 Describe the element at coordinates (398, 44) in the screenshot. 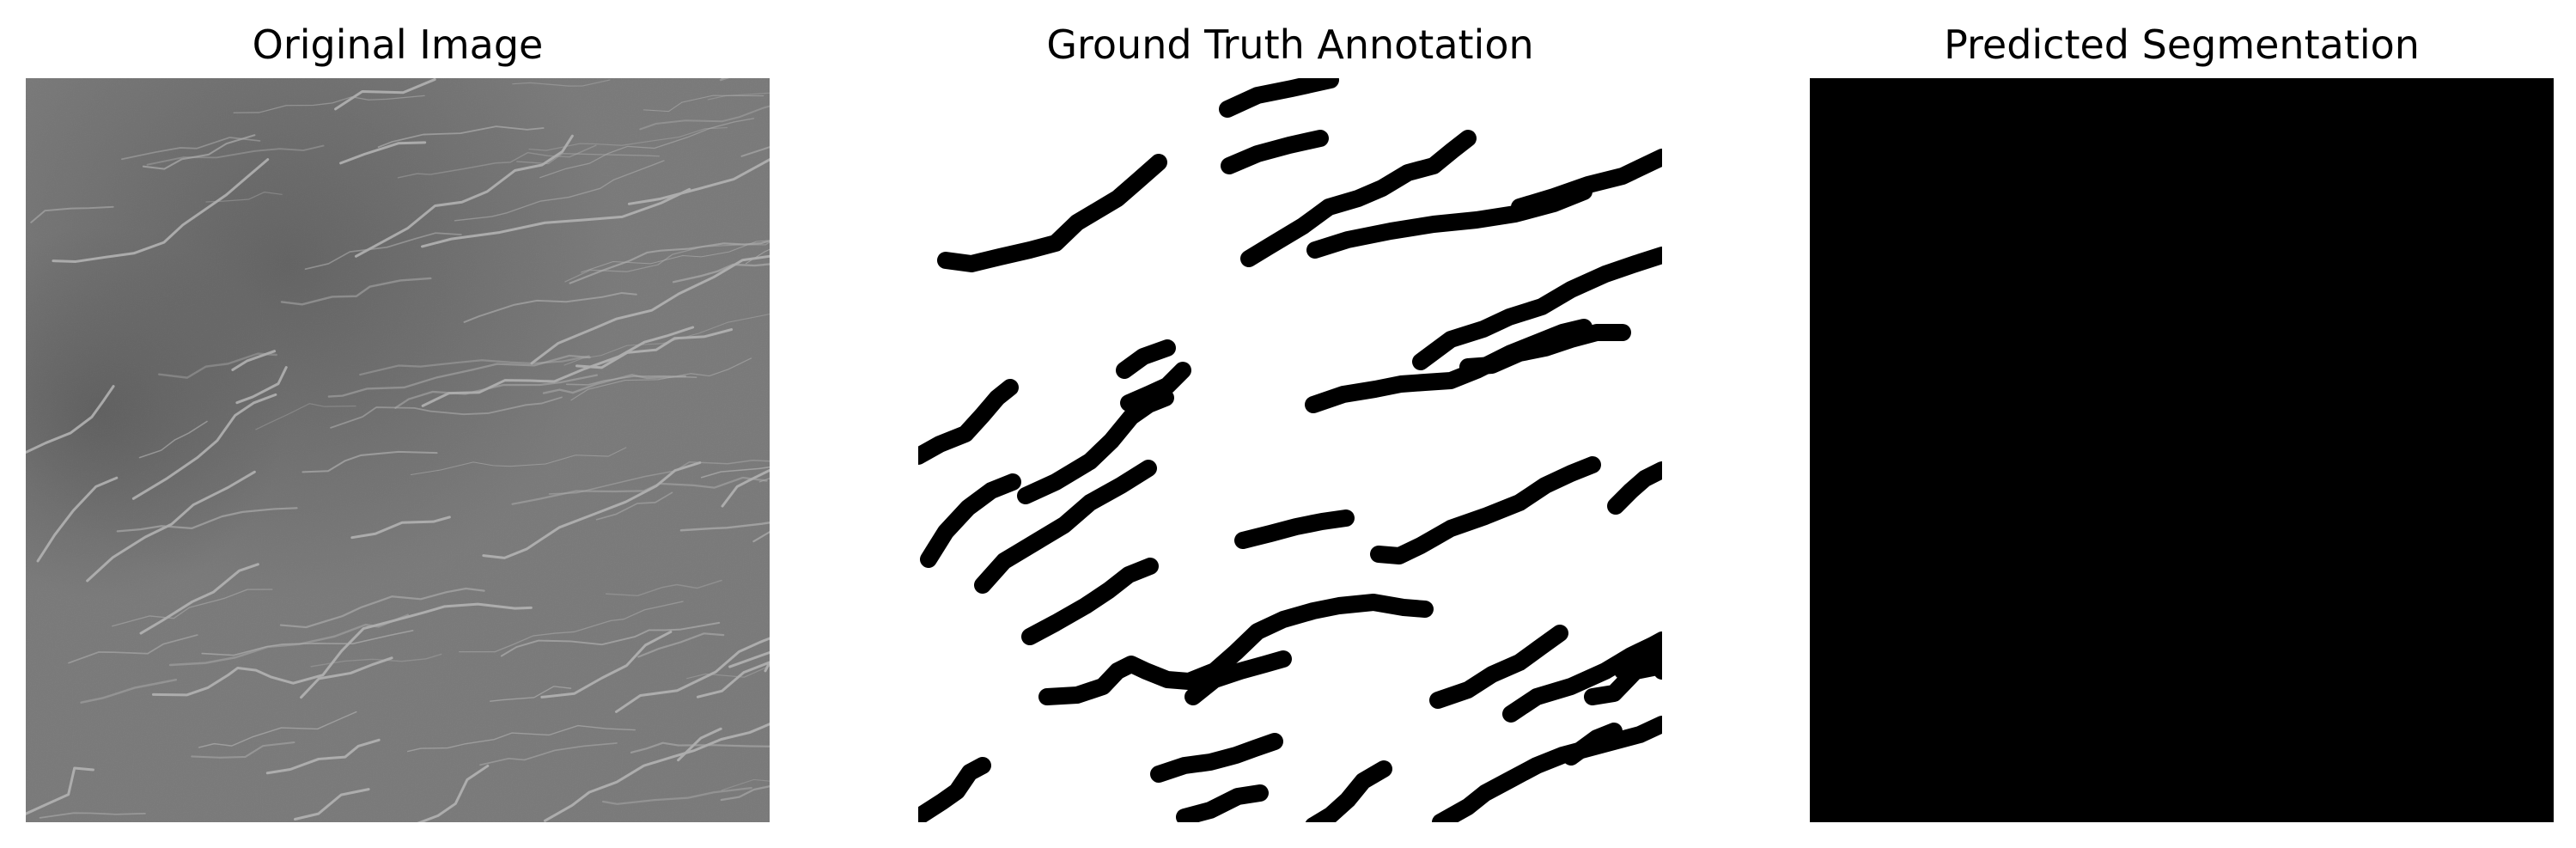

I see `panel-title-original: Original Image` at that location.